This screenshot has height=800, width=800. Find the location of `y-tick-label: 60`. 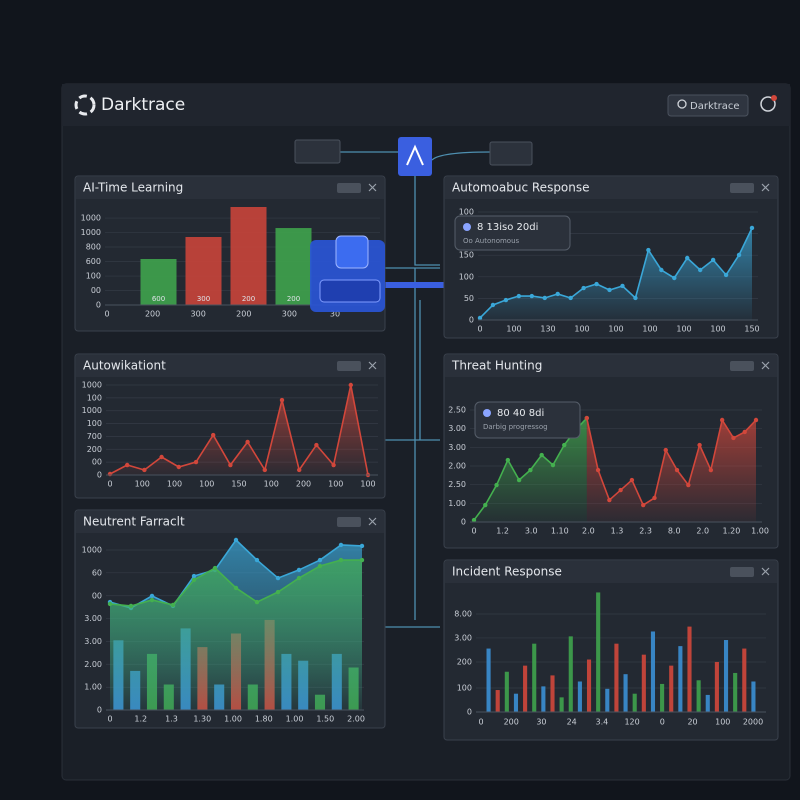

y-tick-label: 60 is located at coordinates (97, 572).